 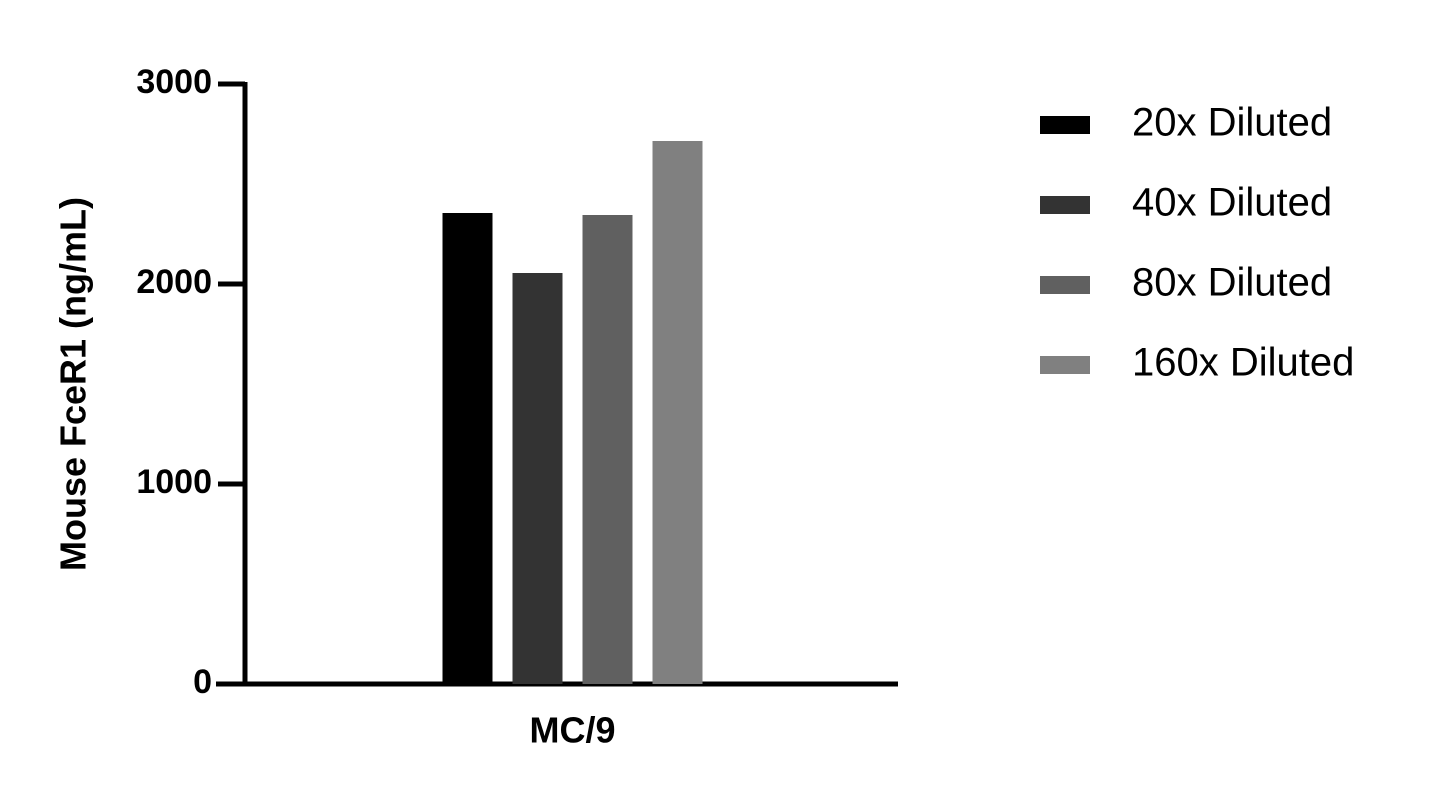 I want to click on legend-label: 20x Diluted, so click(x=1232, y=123).